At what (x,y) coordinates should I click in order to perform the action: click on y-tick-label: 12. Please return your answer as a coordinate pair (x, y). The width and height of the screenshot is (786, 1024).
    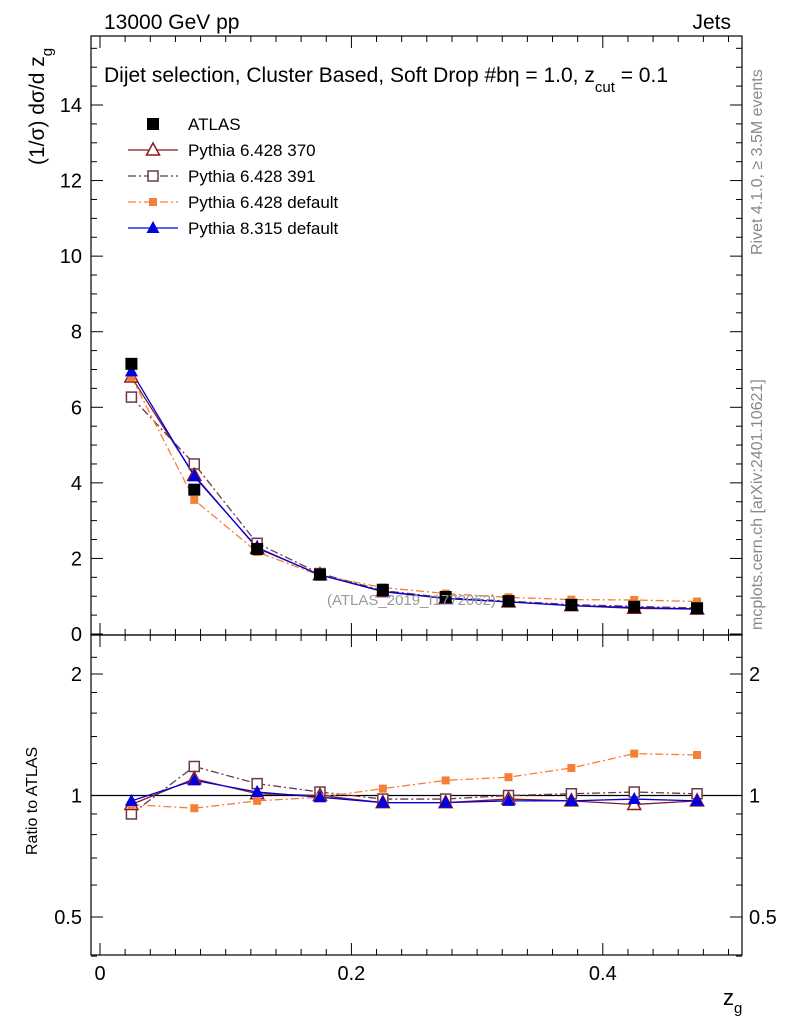
    Looking at the image, I should click on (71, 182).